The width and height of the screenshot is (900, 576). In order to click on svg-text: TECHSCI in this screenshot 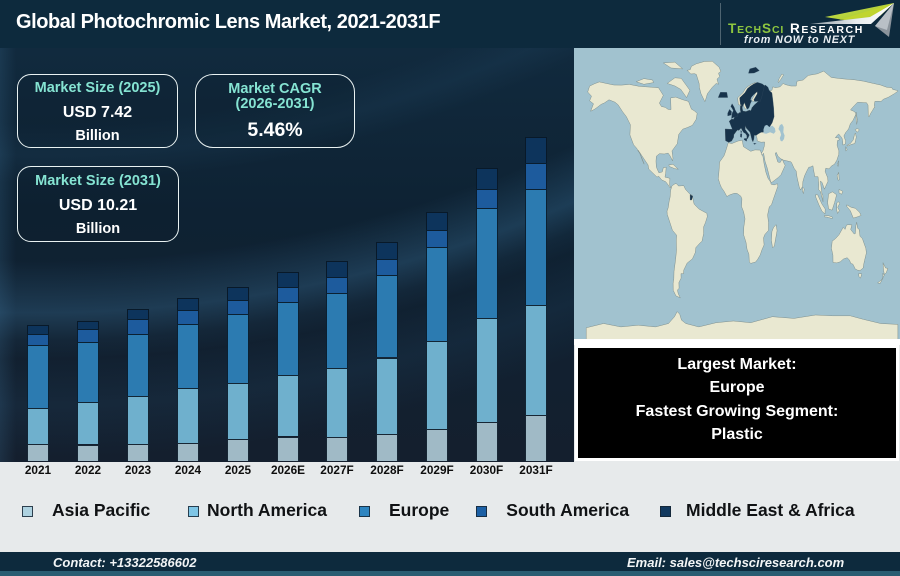, I will do `click(756, 28)`.